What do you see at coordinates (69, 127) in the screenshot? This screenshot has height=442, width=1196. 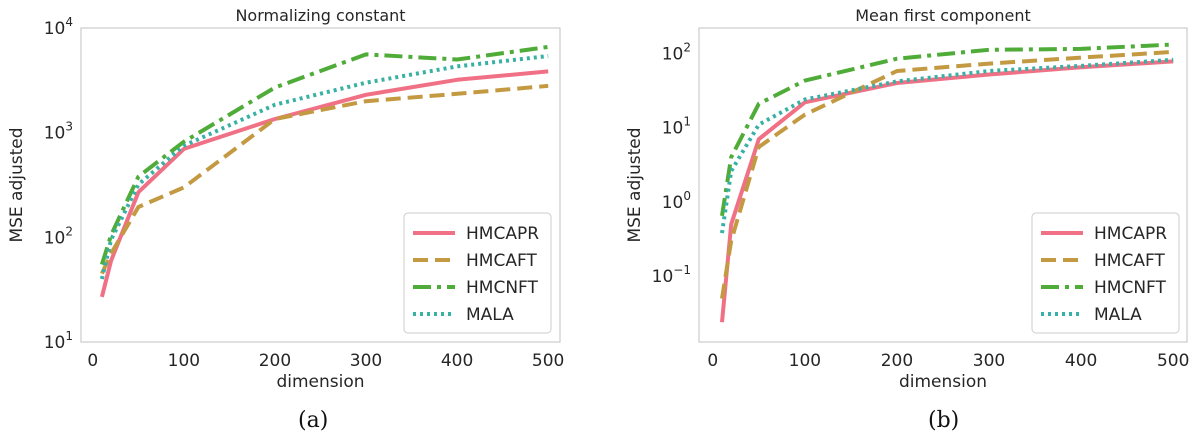 I see `y-tick-exponent: 3` at bounding box center [69, 127].